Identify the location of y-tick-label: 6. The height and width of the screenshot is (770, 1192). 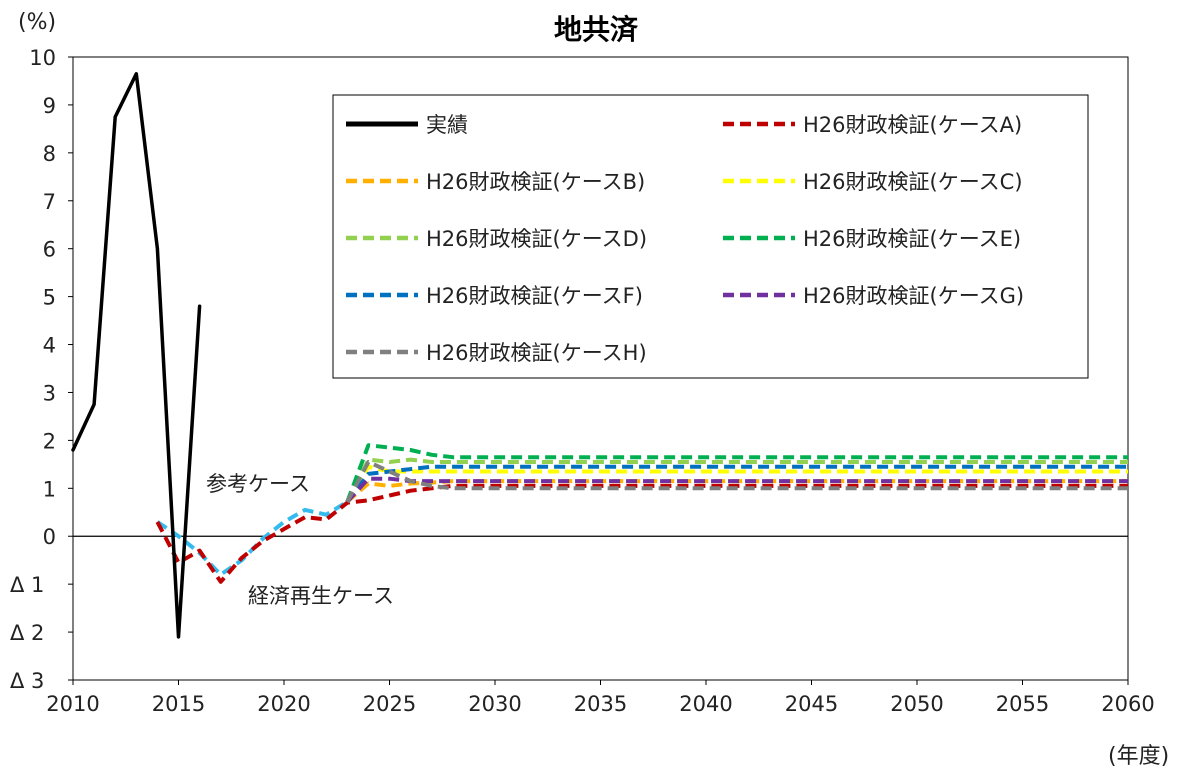
(49, 250).